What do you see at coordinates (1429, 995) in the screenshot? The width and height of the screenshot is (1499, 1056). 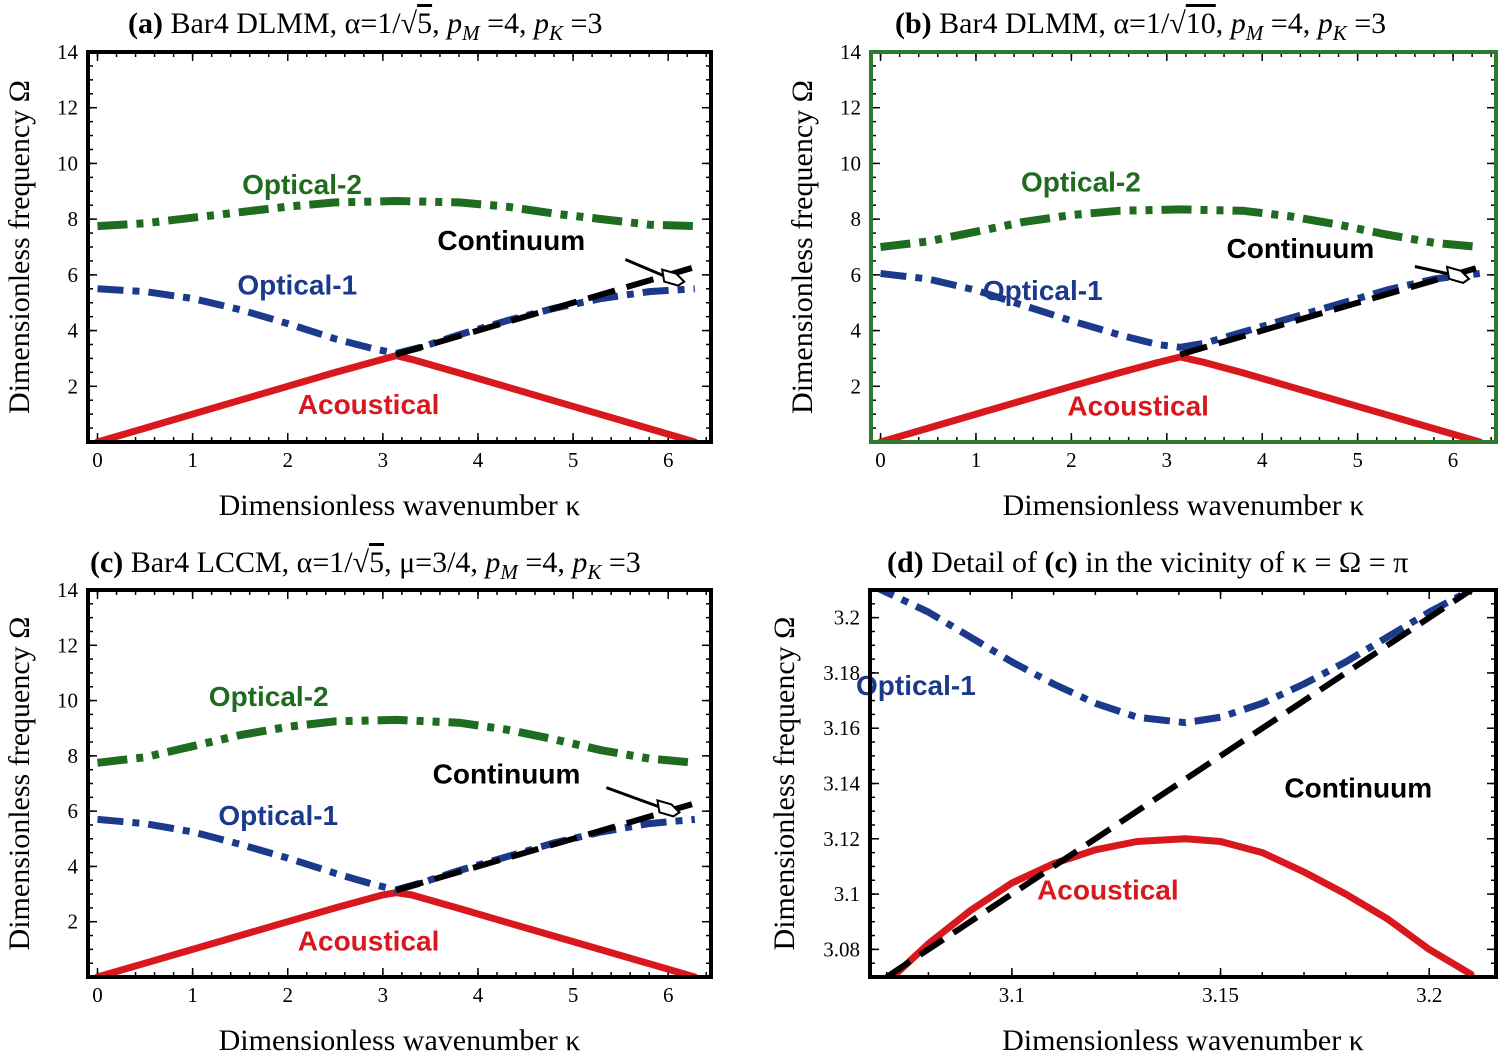 I see `x-tick-label: 3.2` at bounding box center [1429, 995].